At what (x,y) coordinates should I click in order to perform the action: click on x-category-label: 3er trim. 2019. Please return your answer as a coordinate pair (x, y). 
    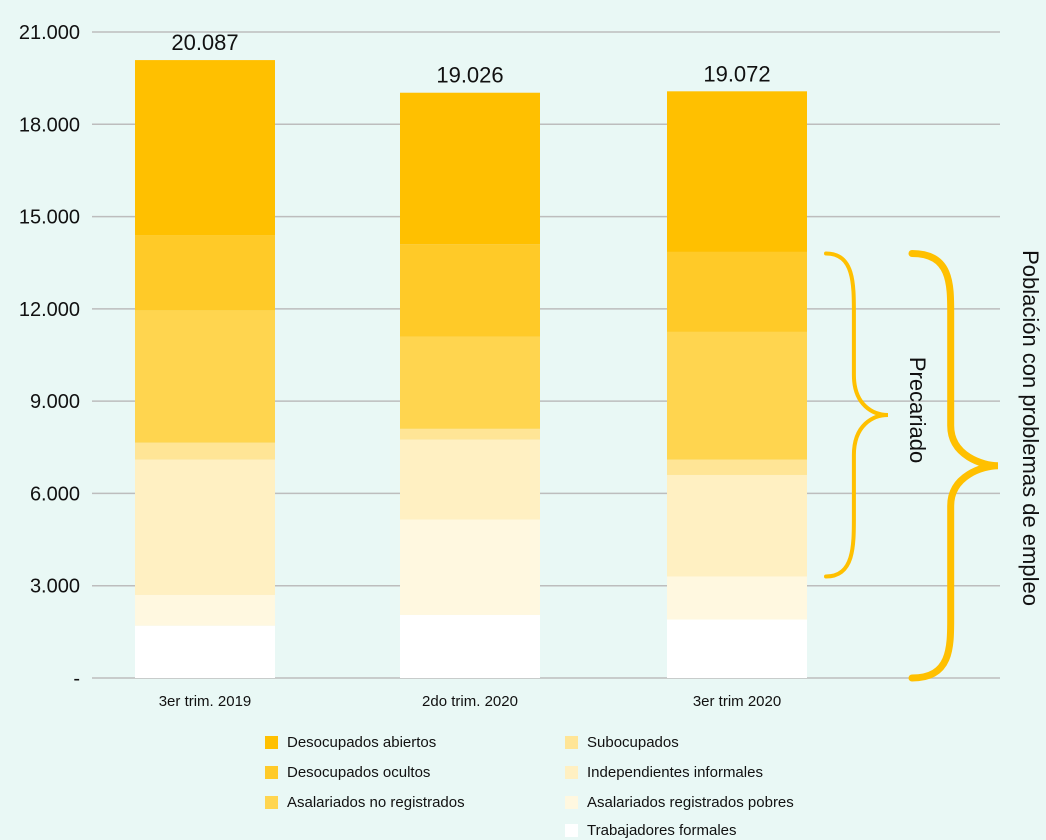
    Looking at the image, I should click on (205, 701).